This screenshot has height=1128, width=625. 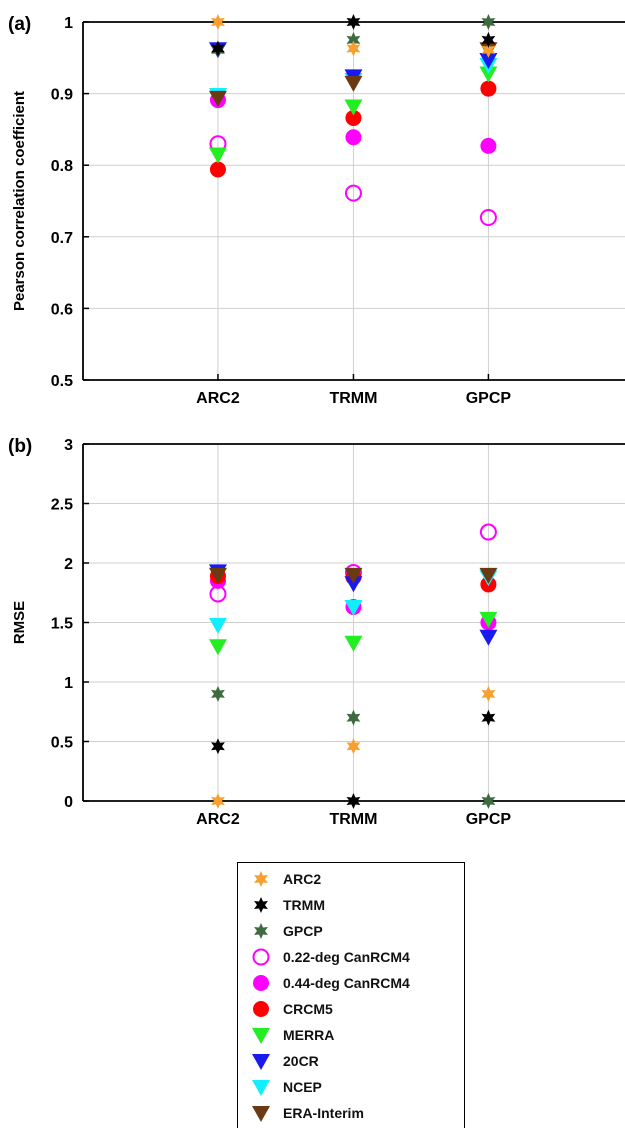 I want to click on panel-label: (b), so click(x=20, y=446).